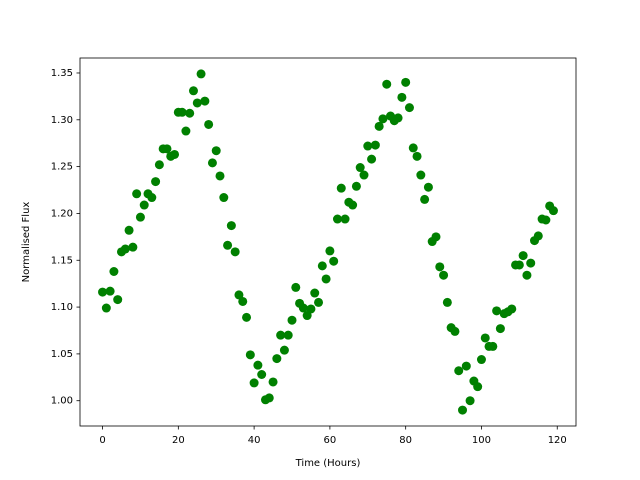  What do you see at coordinates (62, 401) in the screenshot?
I see `y-tick-label: 1.00` at bounding box center [62, 401].